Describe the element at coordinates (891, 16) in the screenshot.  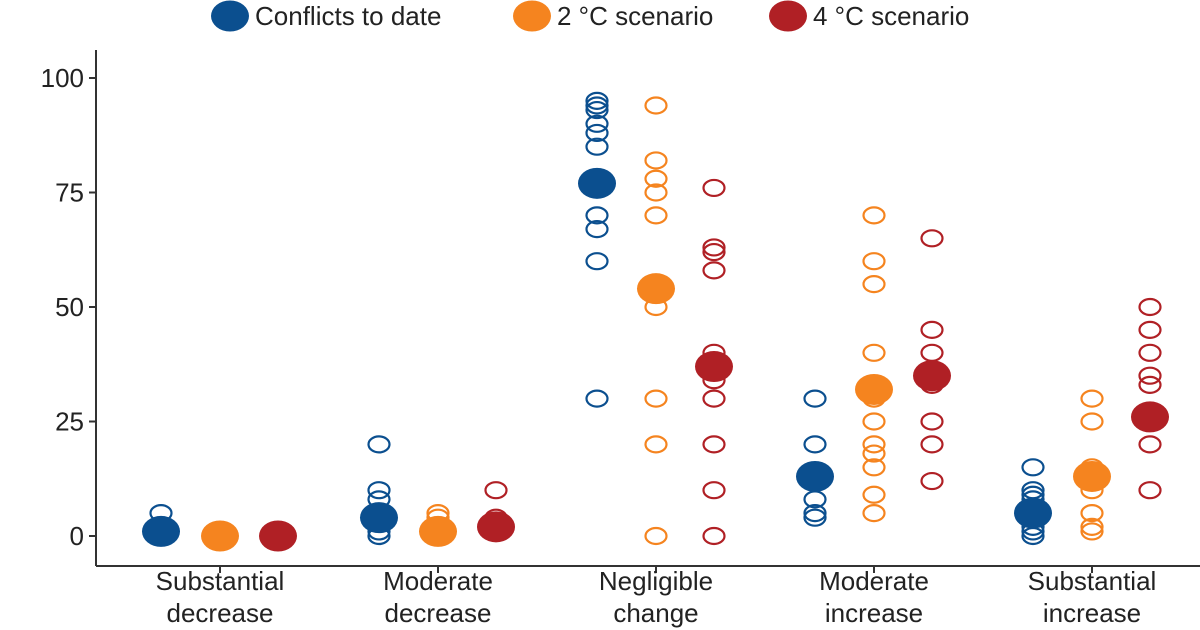
I see `legend-label: 4 °C scenario` at that location.